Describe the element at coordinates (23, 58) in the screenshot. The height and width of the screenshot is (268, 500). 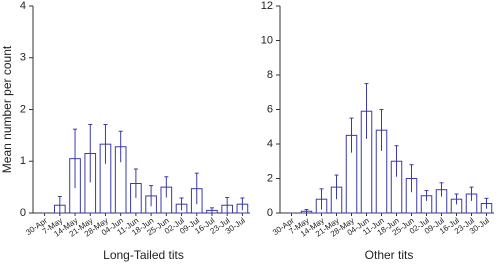
I see `y-tick-label: 3` at that location.